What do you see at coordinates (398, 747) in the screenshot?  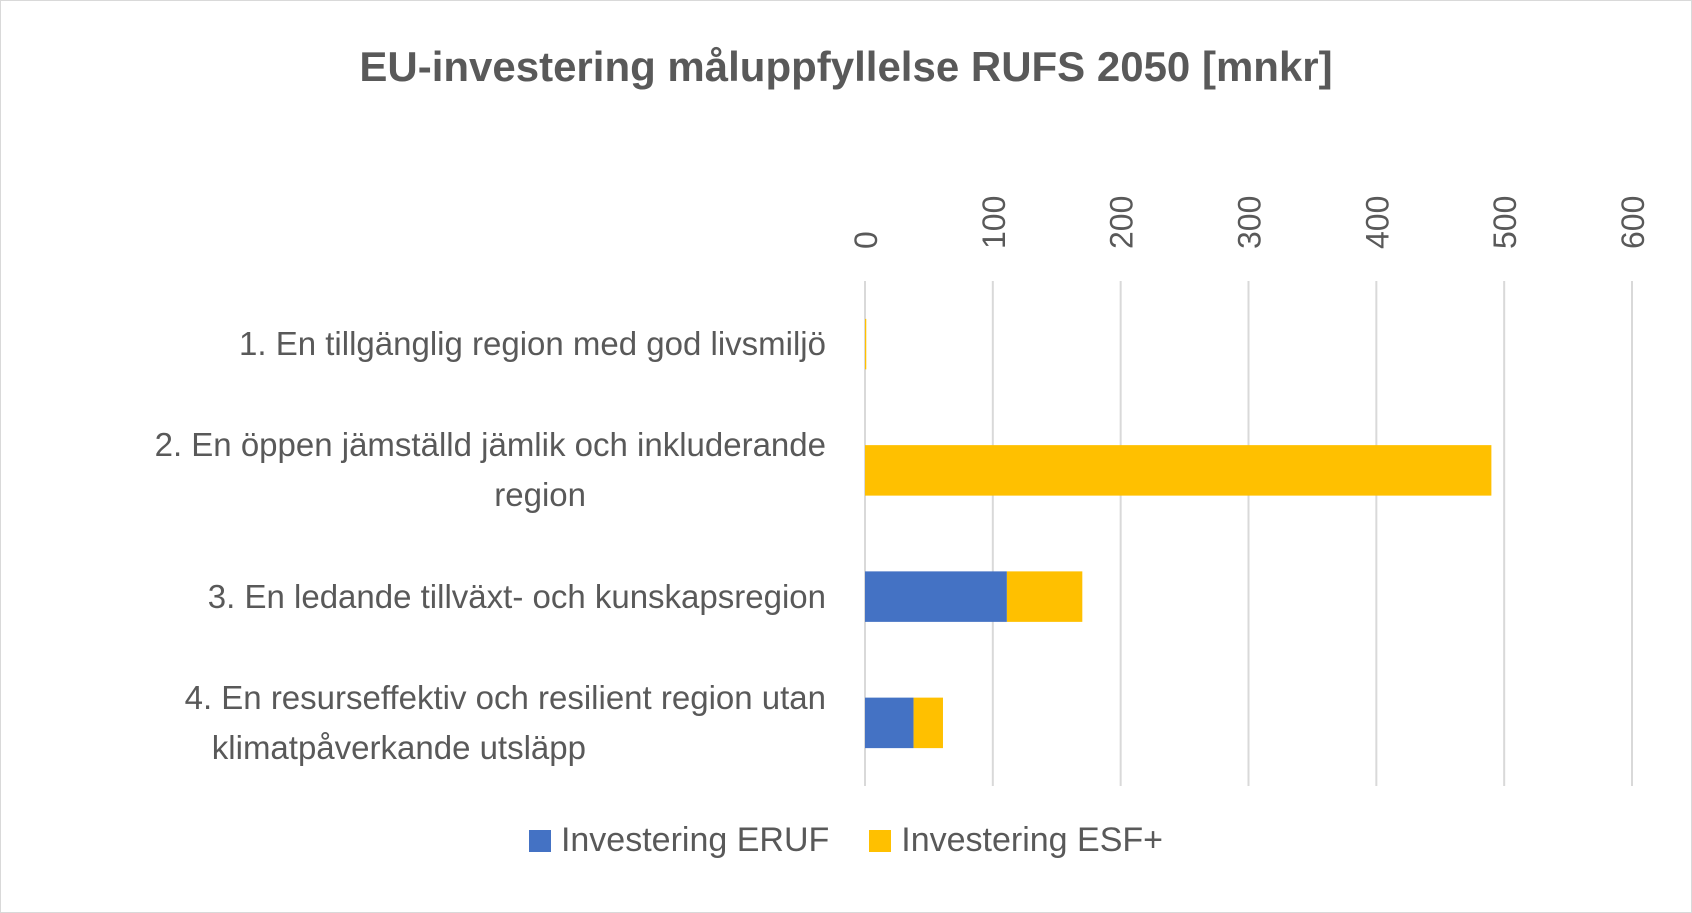 I see `category-label-line: klimatpåverkande utsläpp` at bounding box center [398, 747].